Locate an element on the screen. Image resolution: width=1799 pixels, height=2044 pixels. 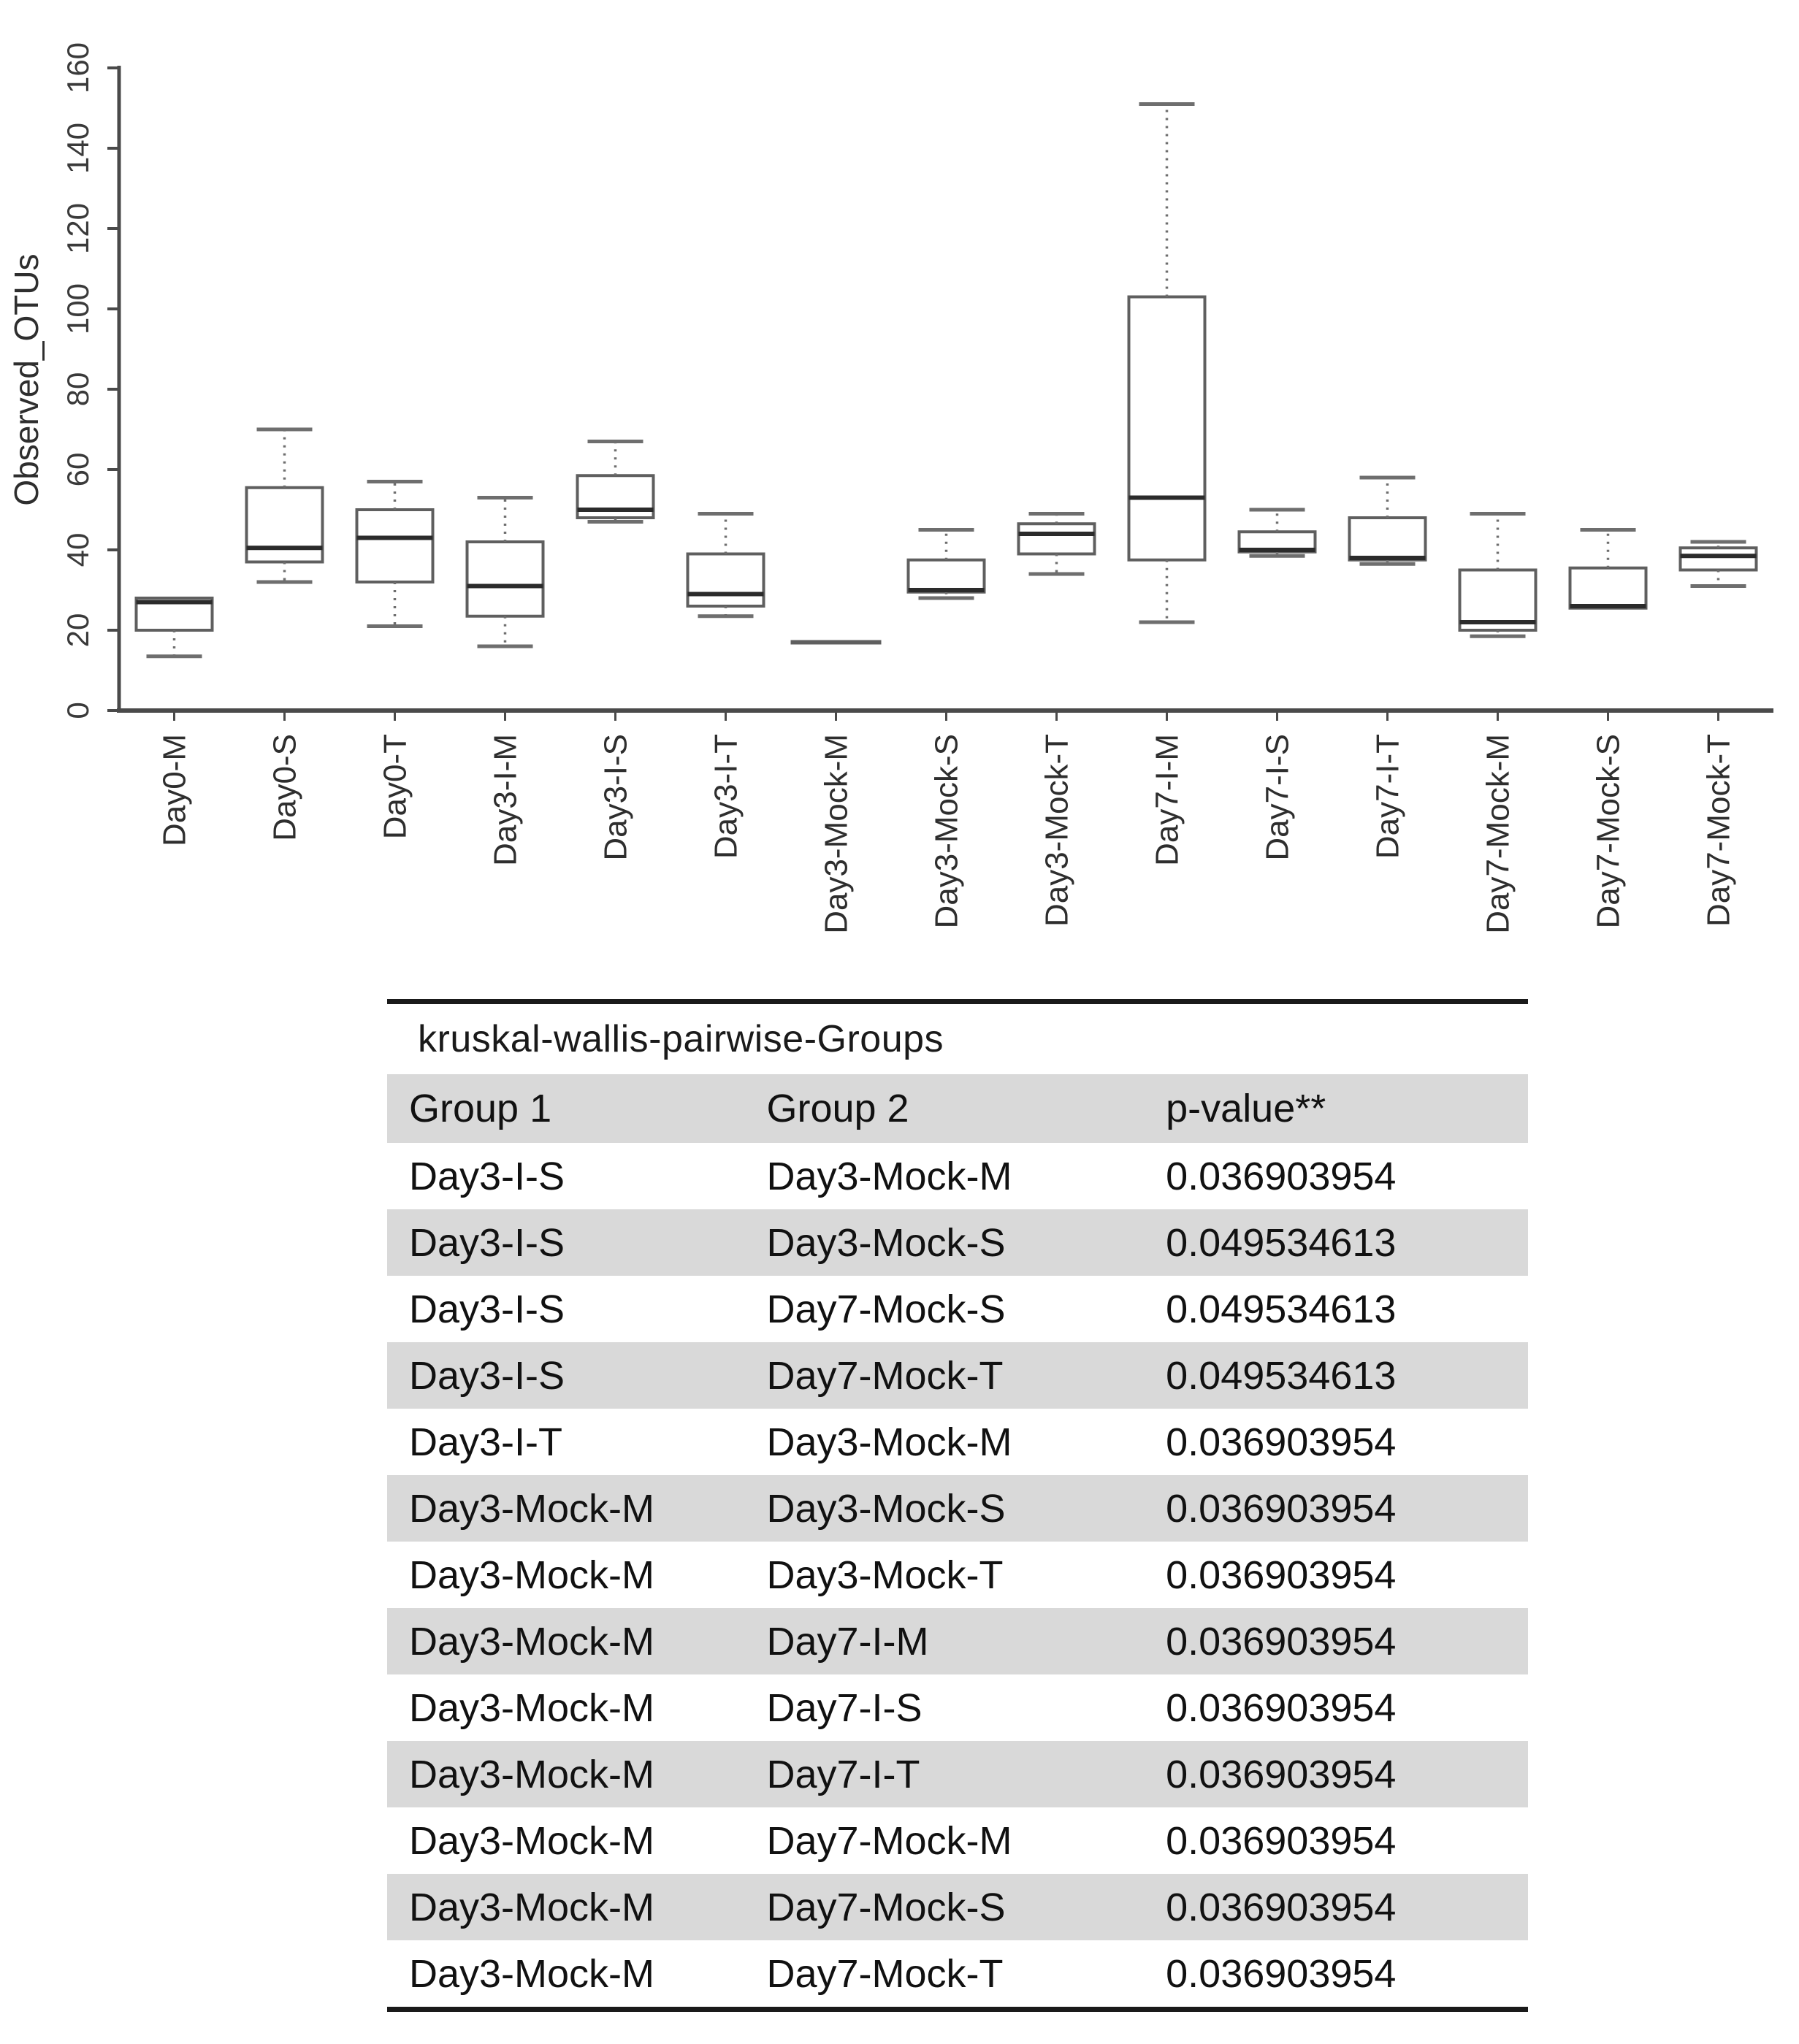
x-tick-label: Day7-Mock-M is located at coordinates (1499, 834).